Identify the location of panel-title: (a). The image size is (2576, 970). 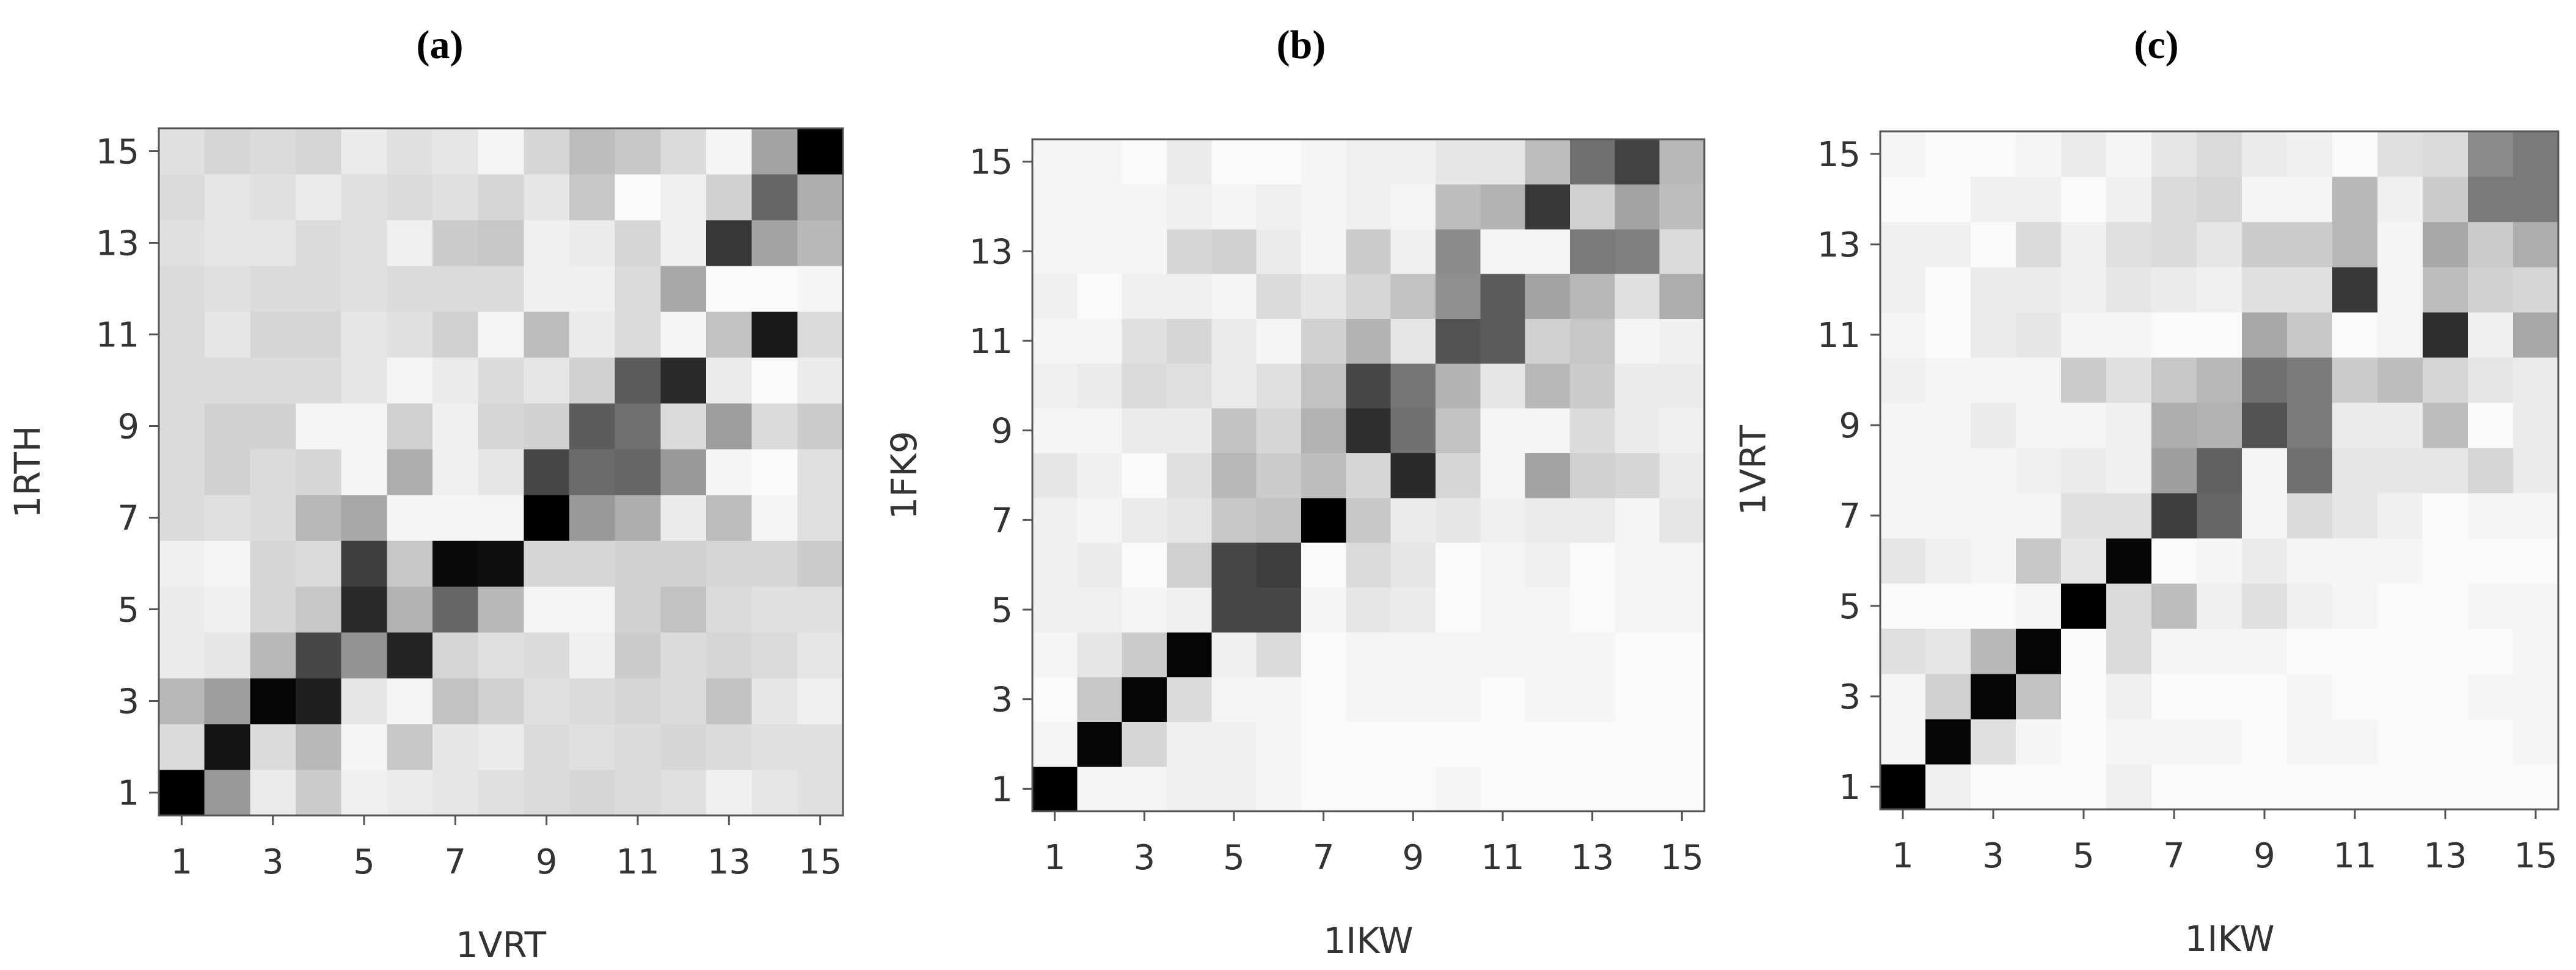
(440, 45).